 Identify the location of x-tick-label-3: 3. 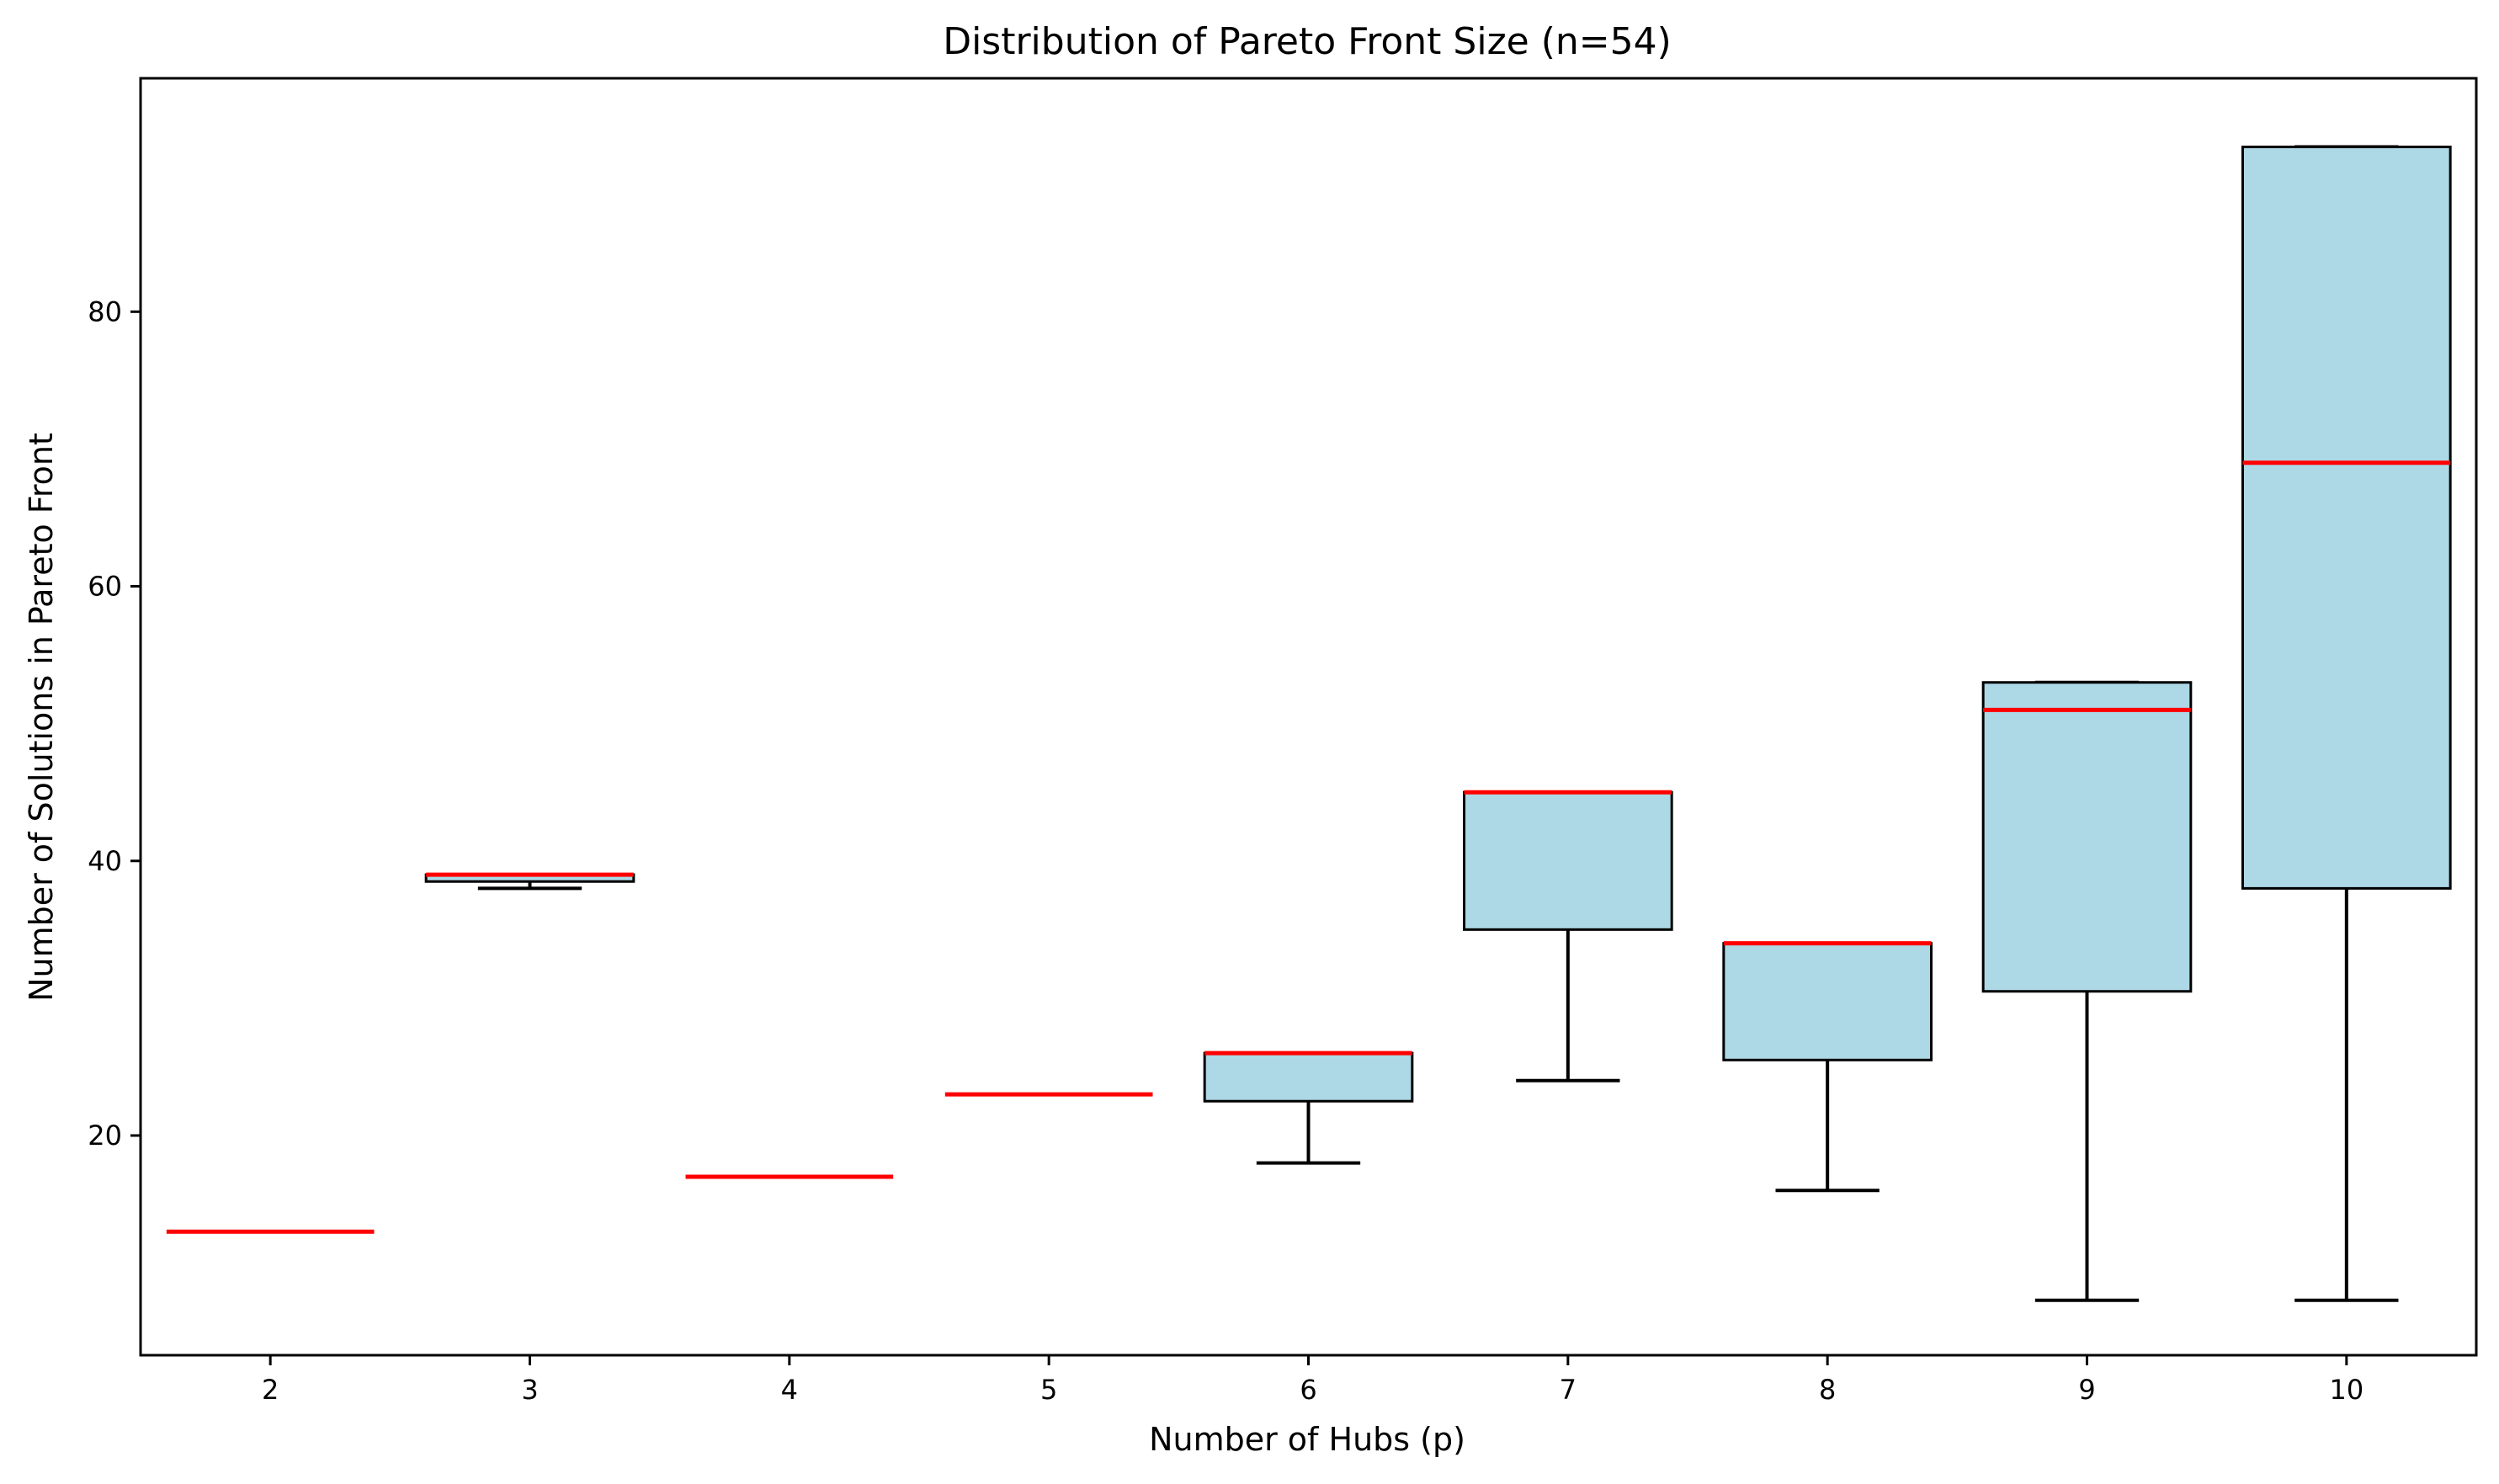
(529, 1390).